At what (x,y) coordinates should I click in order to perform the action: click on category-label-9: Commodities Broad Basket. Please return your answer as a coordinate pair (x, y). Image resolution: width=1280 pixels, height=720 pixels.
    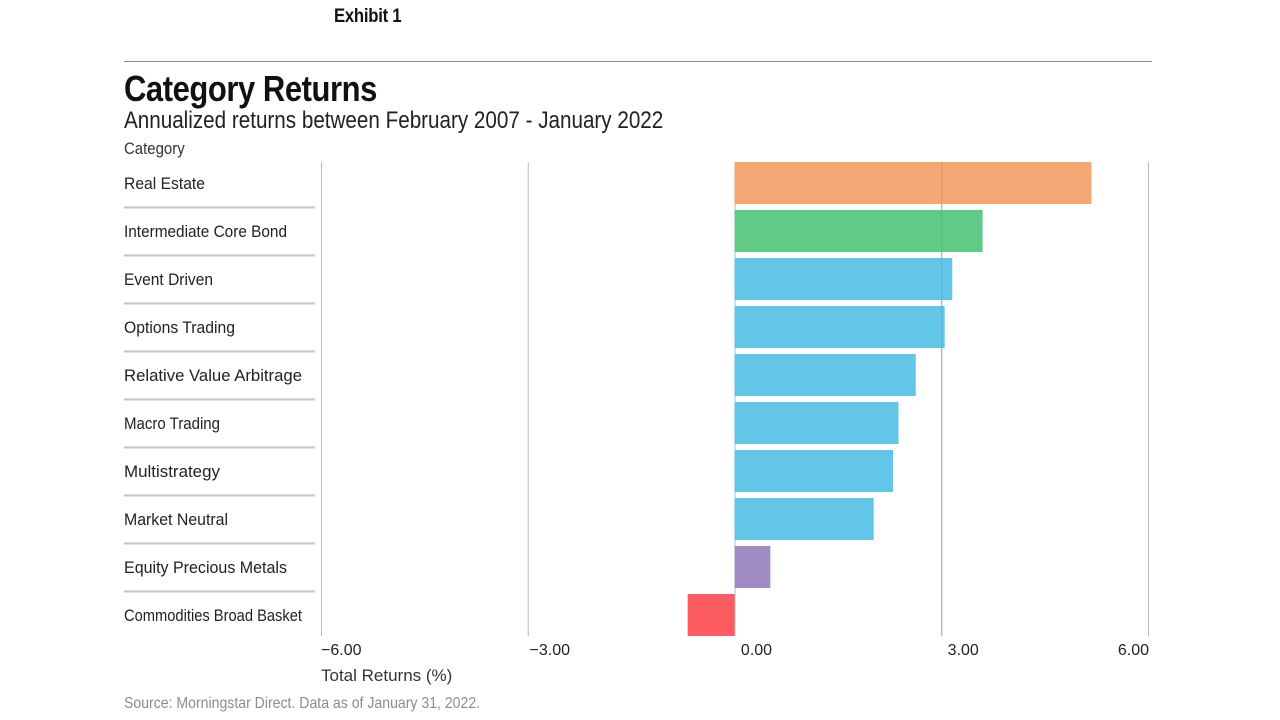
    Looking at the image, I should click on (213, 615).